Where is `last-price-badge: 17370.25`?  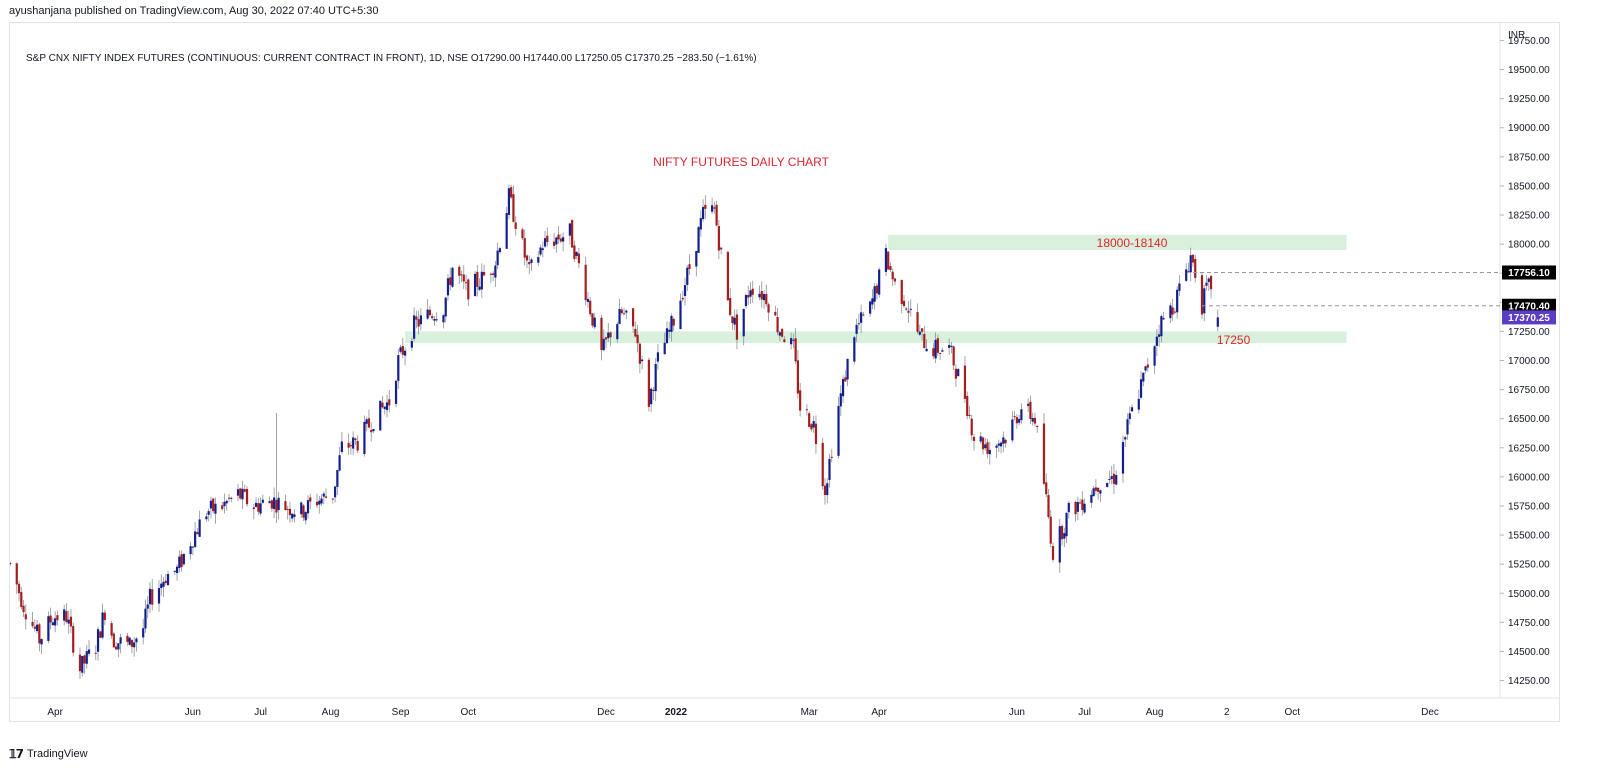
last-price-badge: 17370.25 is located at coordinates (1529, 318).